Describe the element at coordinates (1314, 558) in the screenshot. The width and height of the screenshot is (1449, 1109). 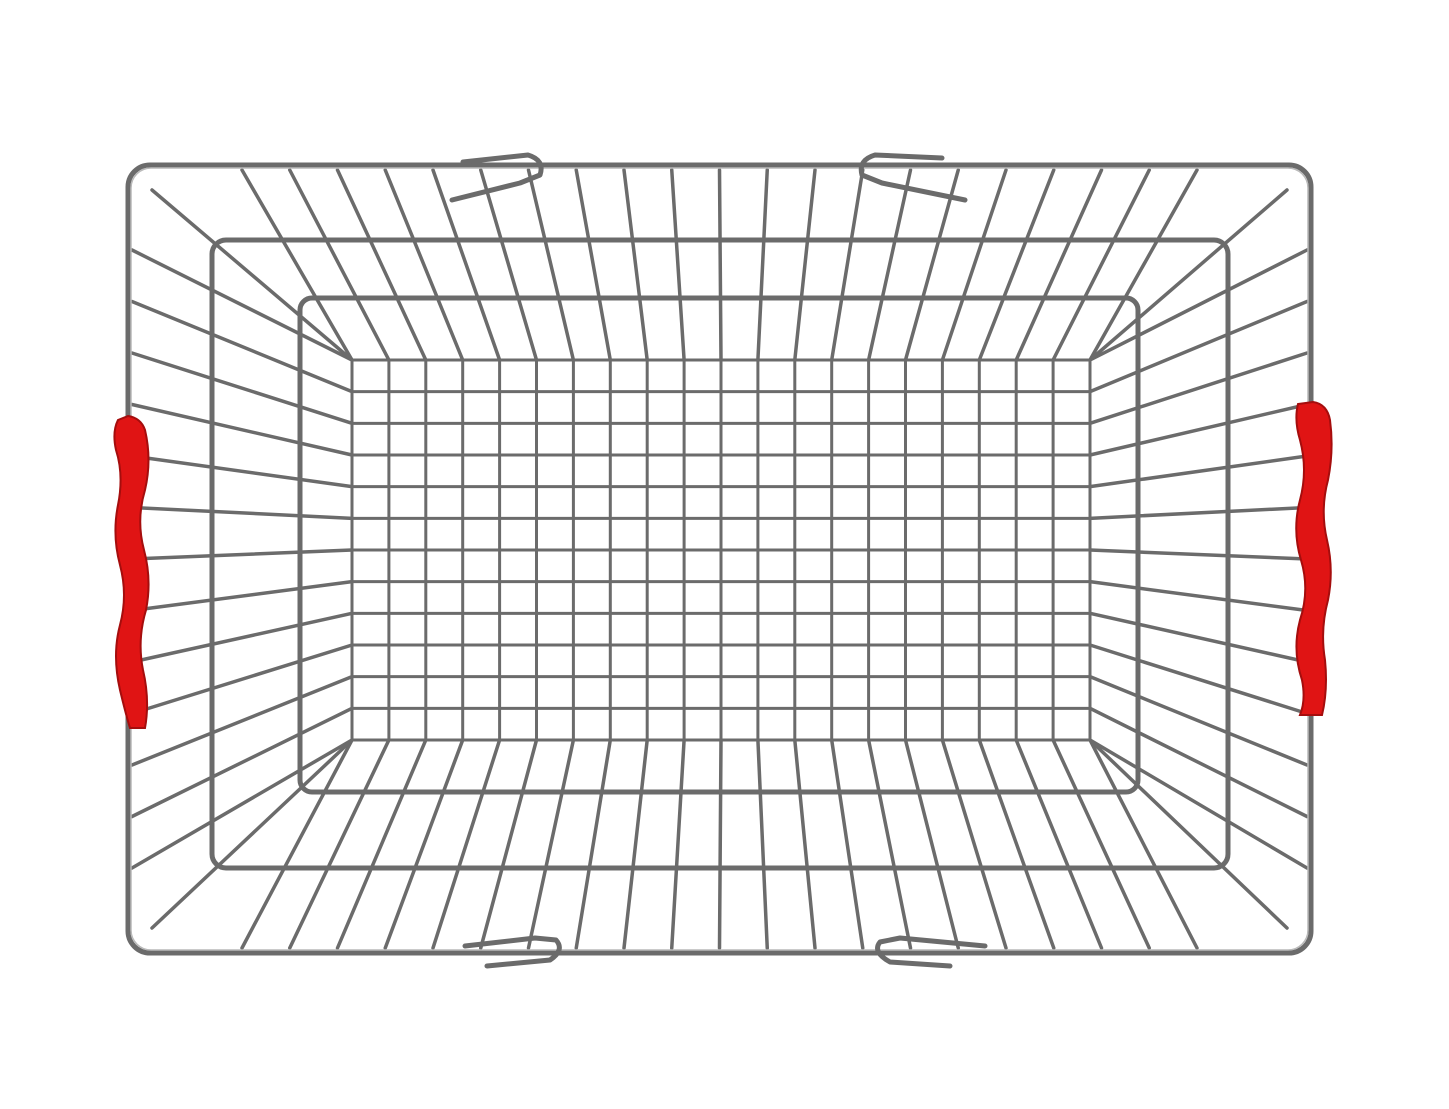
I see `right-handle` at that location.